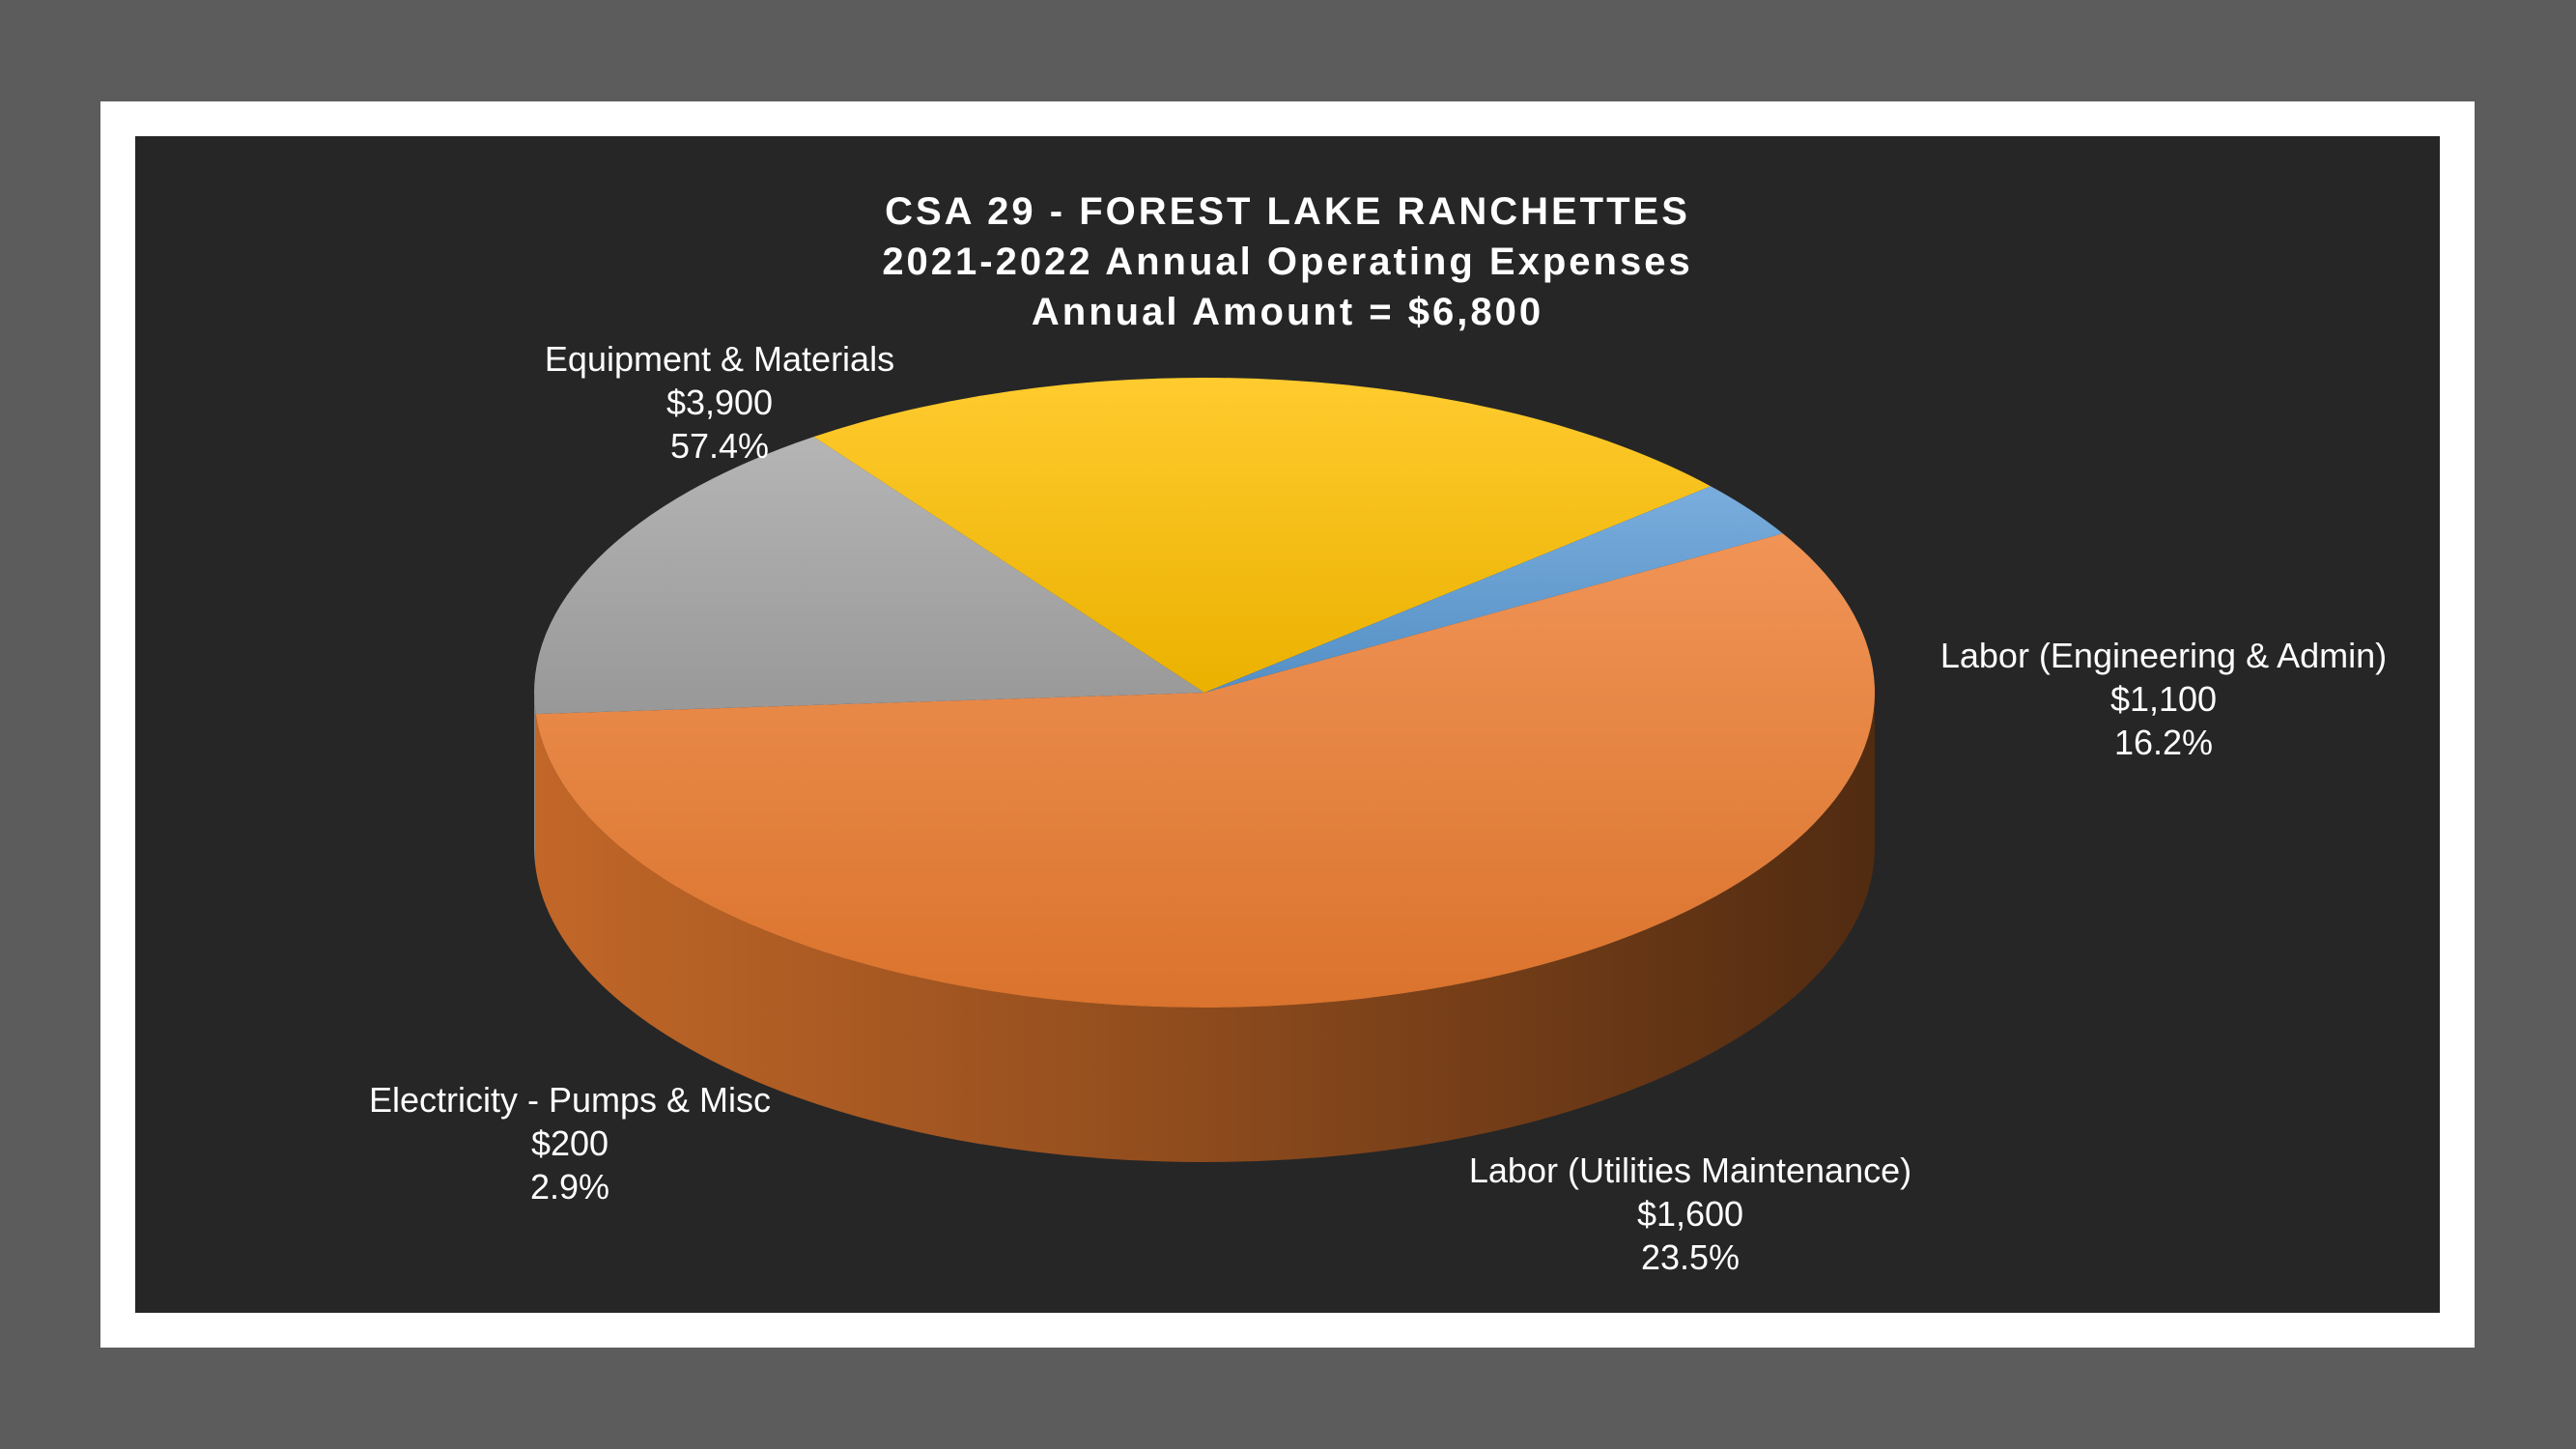 The image size is (2576, 1449). Describe the element at coordinates (569, 1187) in the screenshot. I see `label-electricity-percent: 2.9%` at that location.